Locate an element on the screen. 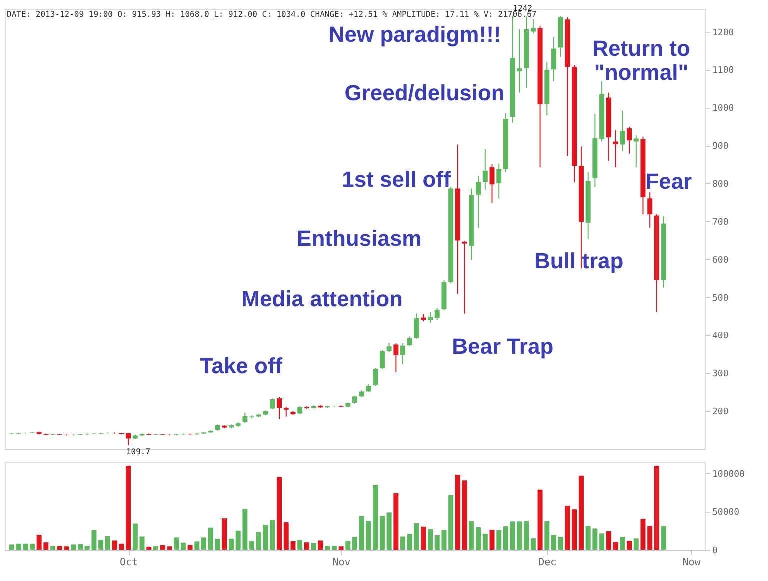 The height and width of the screenshot is (581, 768). y-tick-label: 1000 is located at coordinates (723, 109).